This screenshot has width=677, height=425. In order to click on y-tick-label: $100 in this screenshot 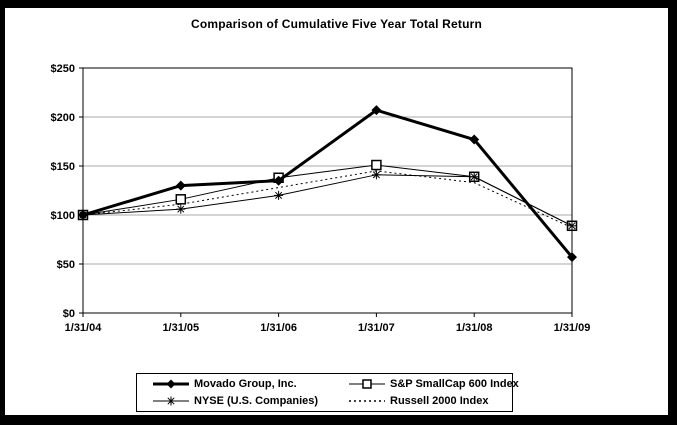, I will do `click(63, 216)`.